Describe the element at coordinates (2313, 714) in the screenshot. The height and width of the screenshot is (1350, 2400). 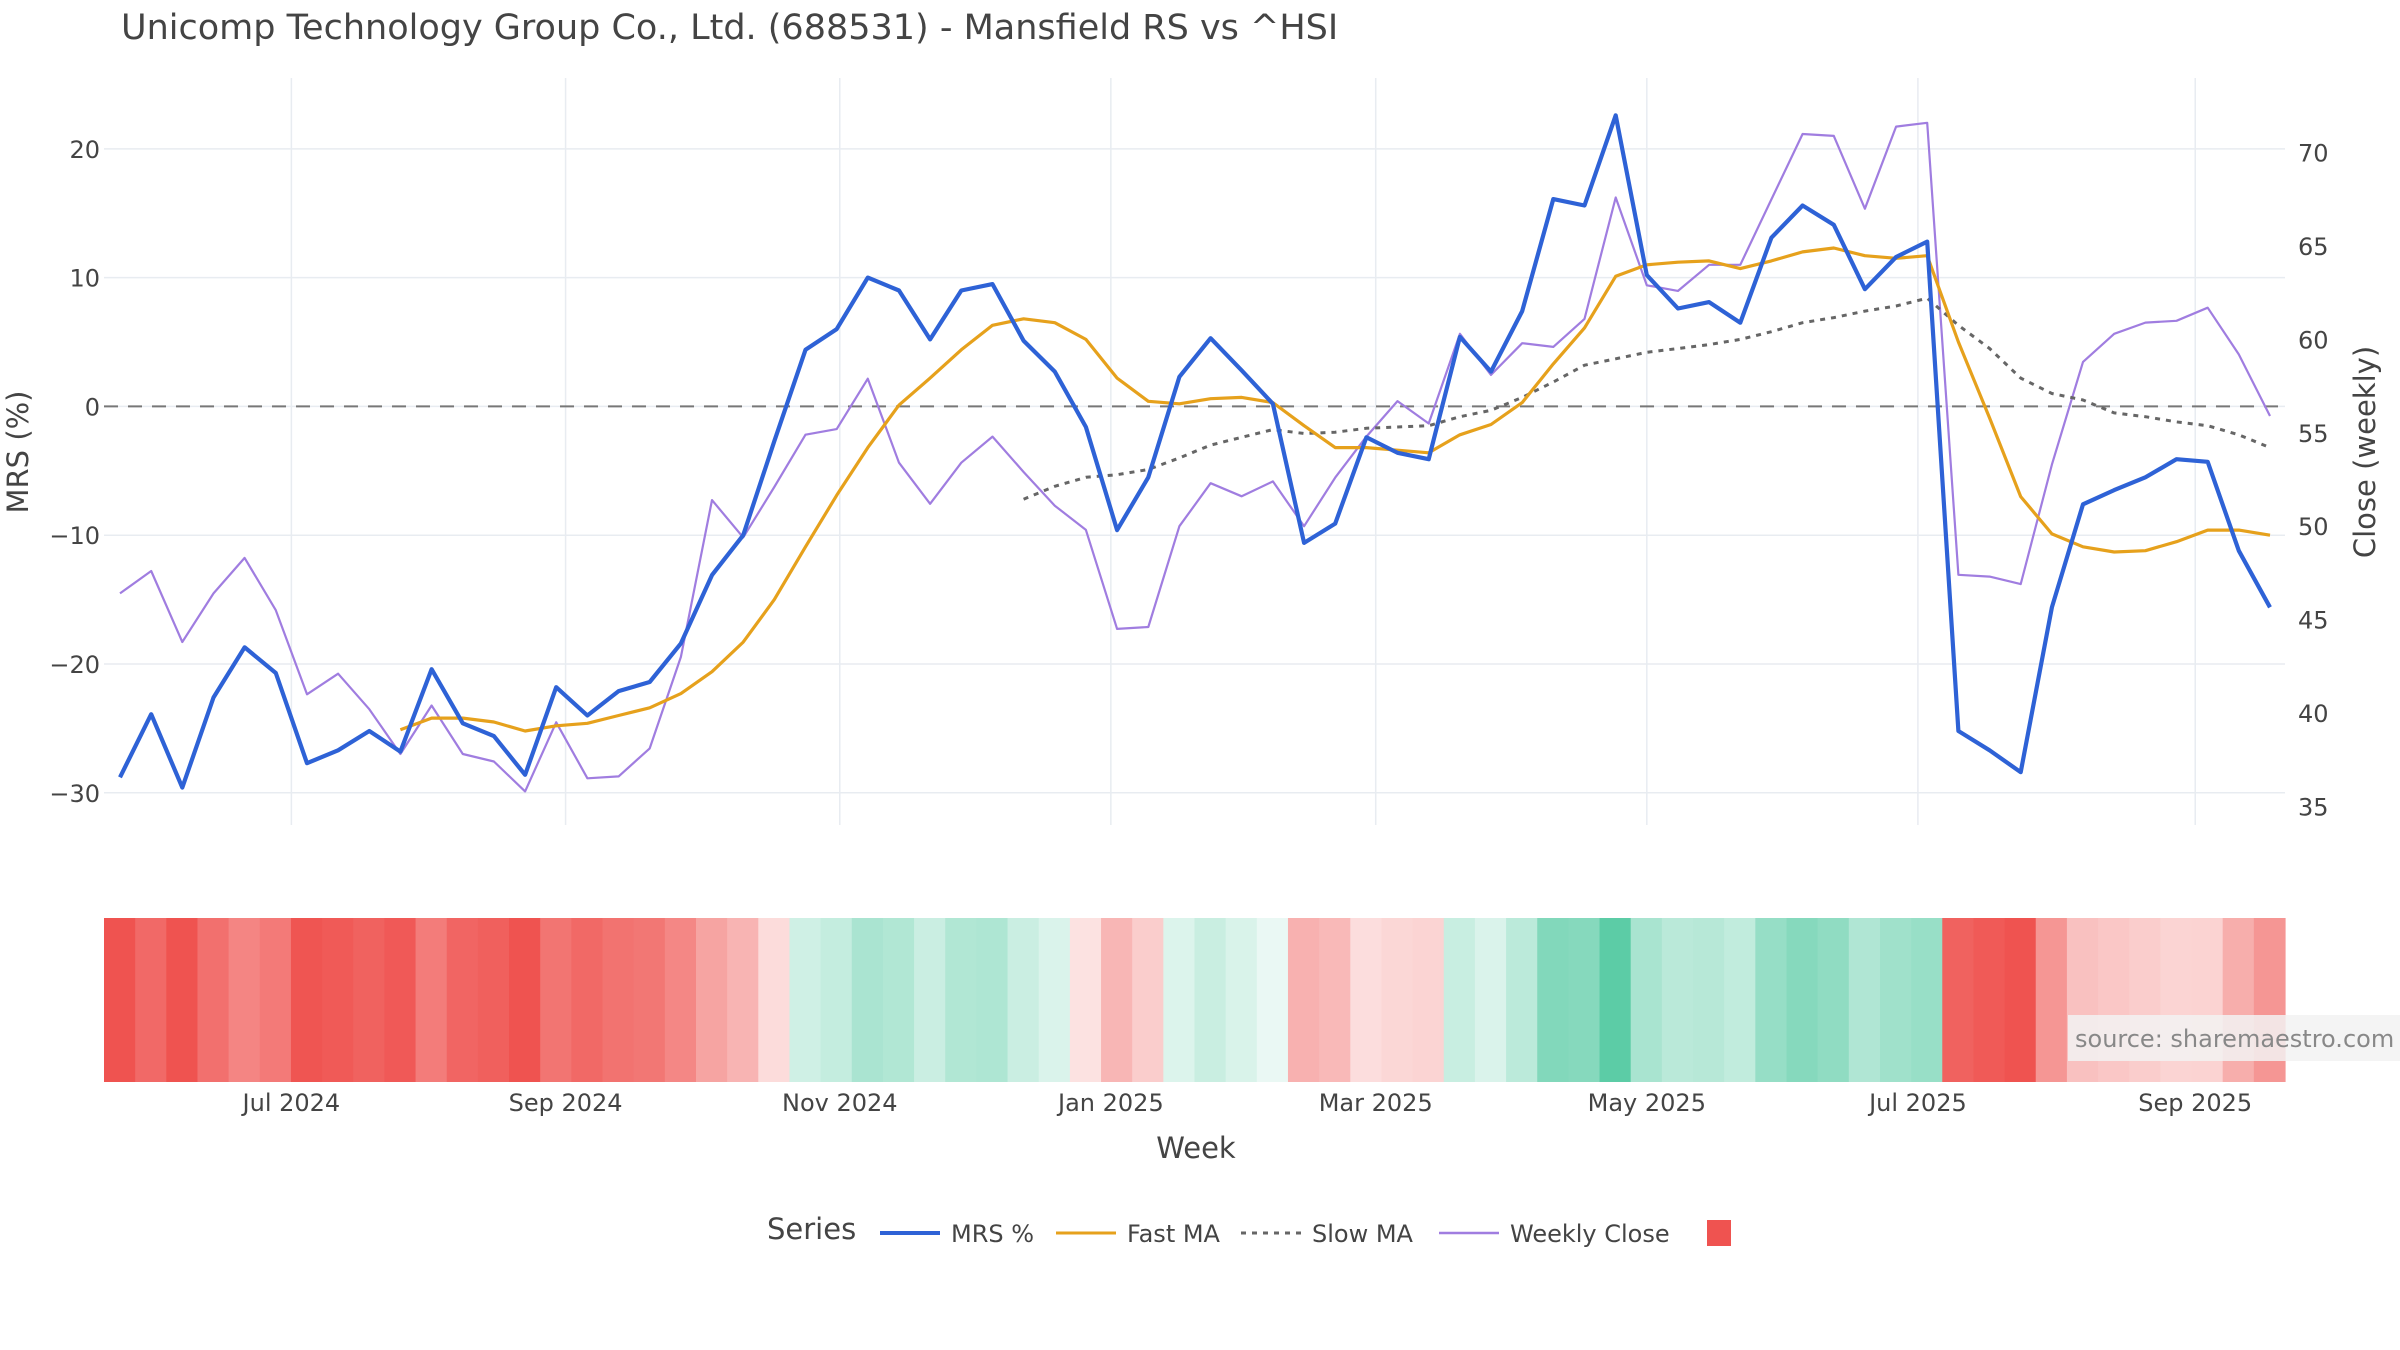
I see `y2-tick-label: 40` at that location.